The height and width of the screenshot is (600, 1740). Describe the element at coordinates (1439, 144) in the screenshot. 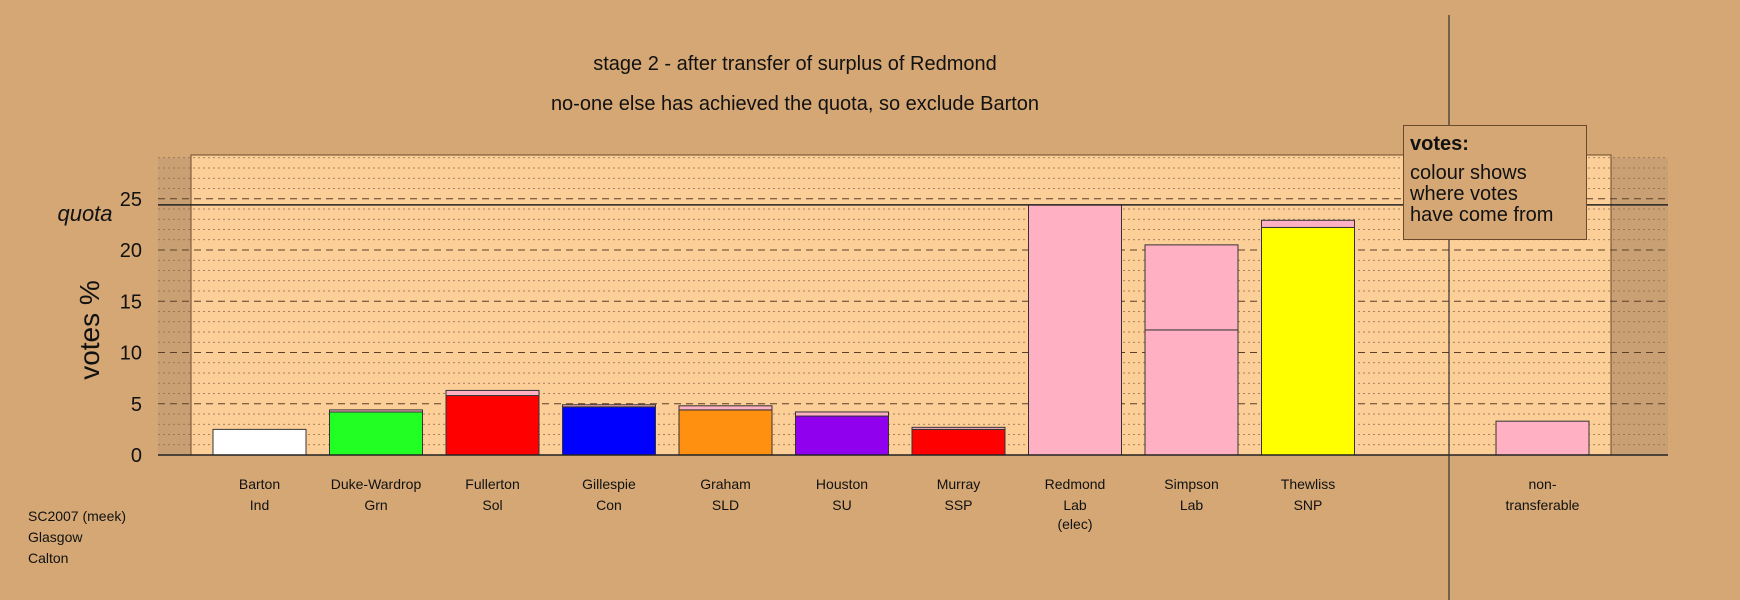

I see `legend-heading: votes:` at that location.